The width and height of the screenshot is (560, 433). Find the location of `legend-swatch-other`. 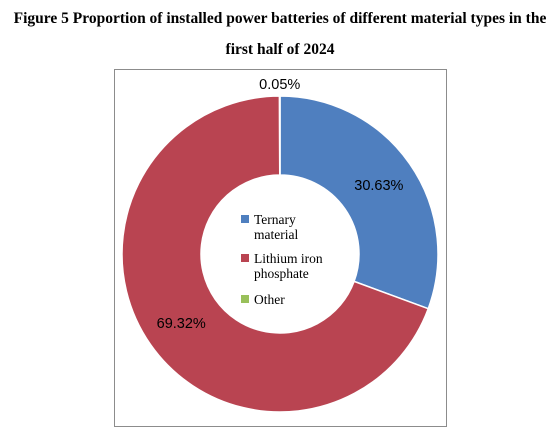

legend-swatch-other is located at coordinates (245, 299).